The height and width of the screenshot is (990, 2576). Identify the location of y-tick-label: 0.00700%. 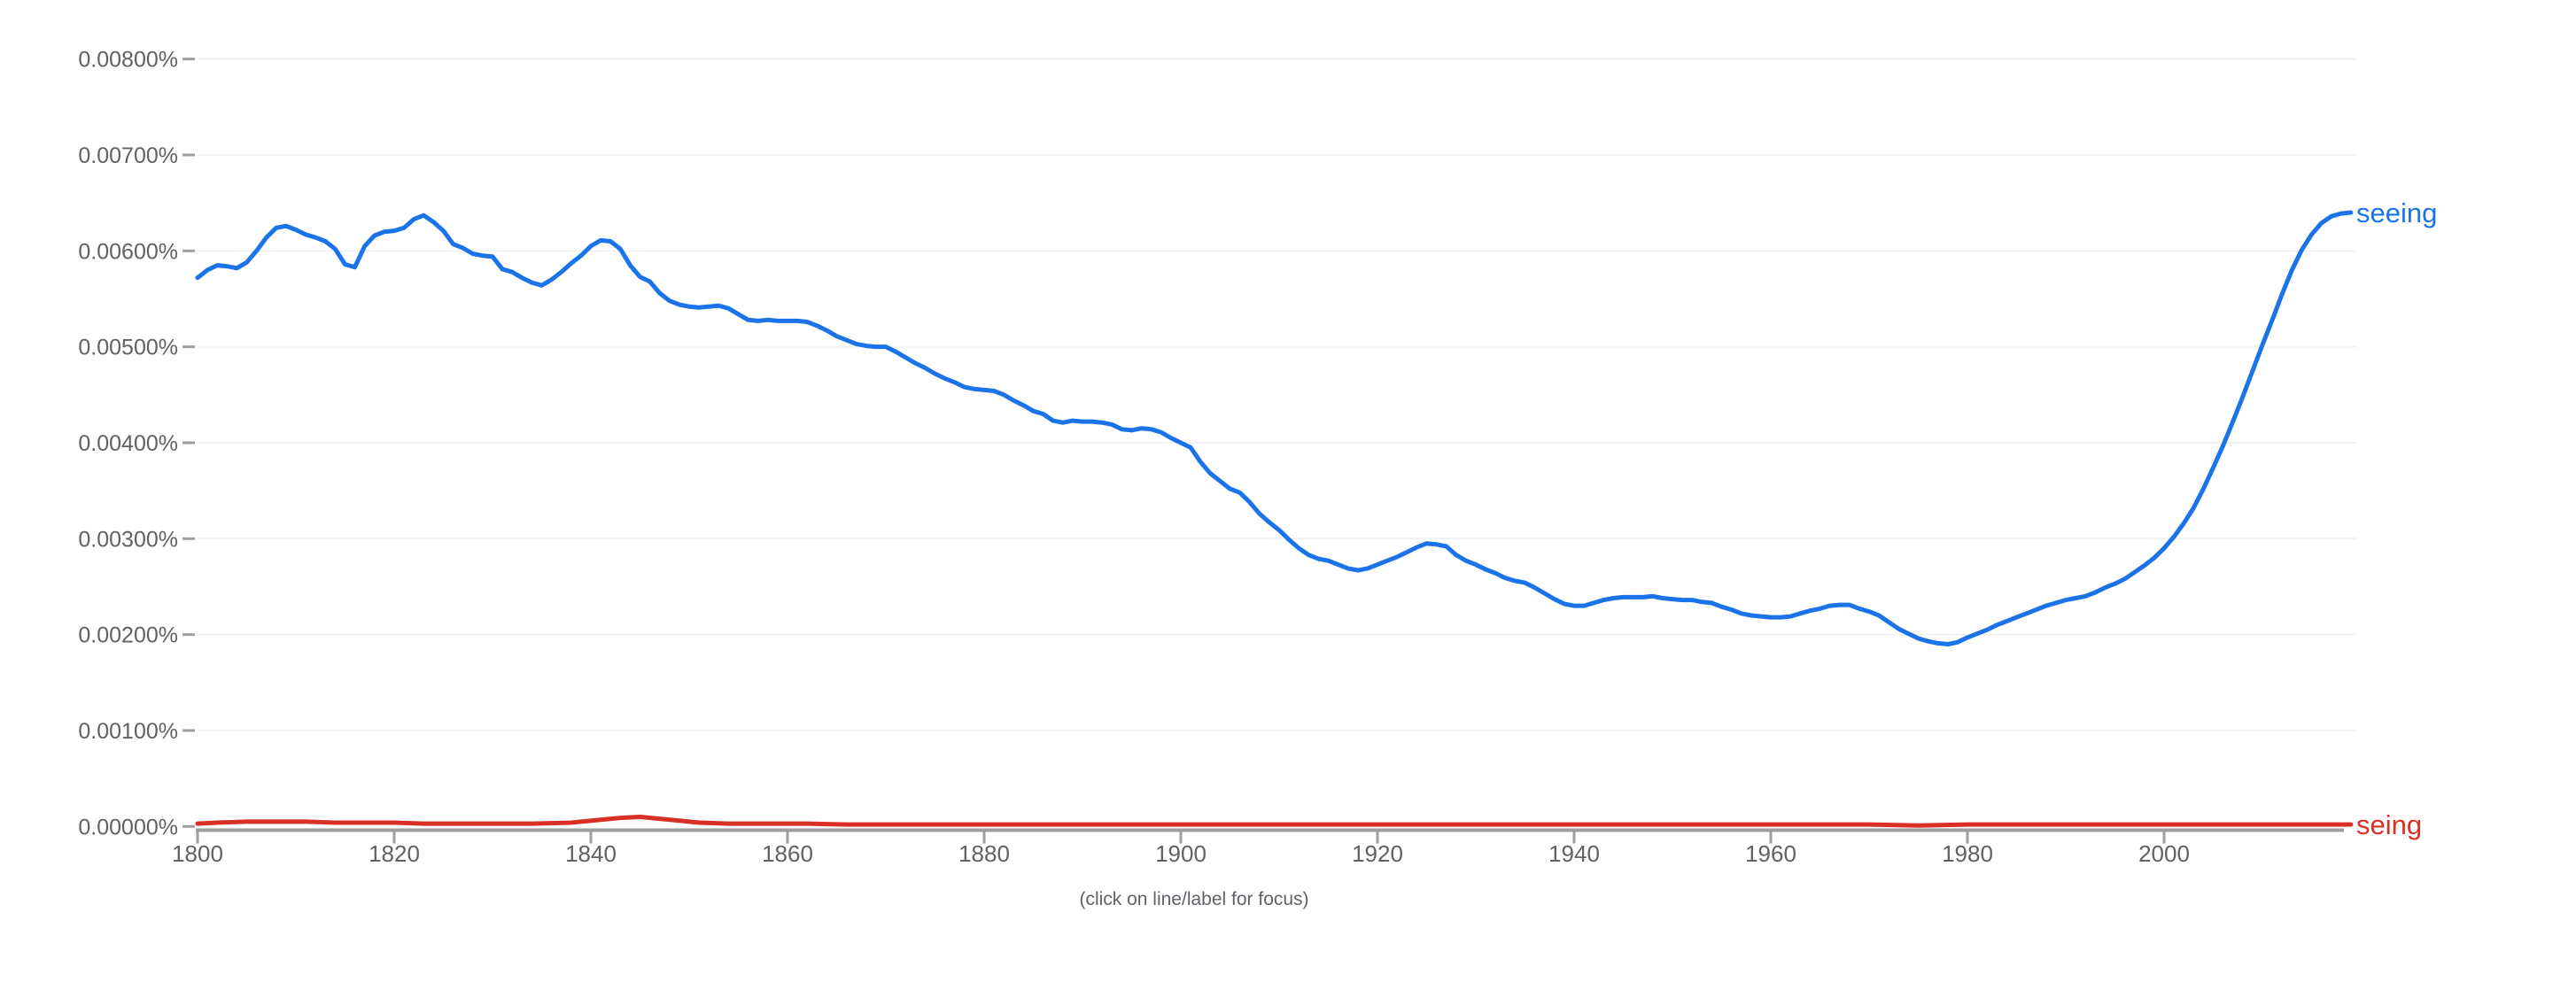
(128, 155).